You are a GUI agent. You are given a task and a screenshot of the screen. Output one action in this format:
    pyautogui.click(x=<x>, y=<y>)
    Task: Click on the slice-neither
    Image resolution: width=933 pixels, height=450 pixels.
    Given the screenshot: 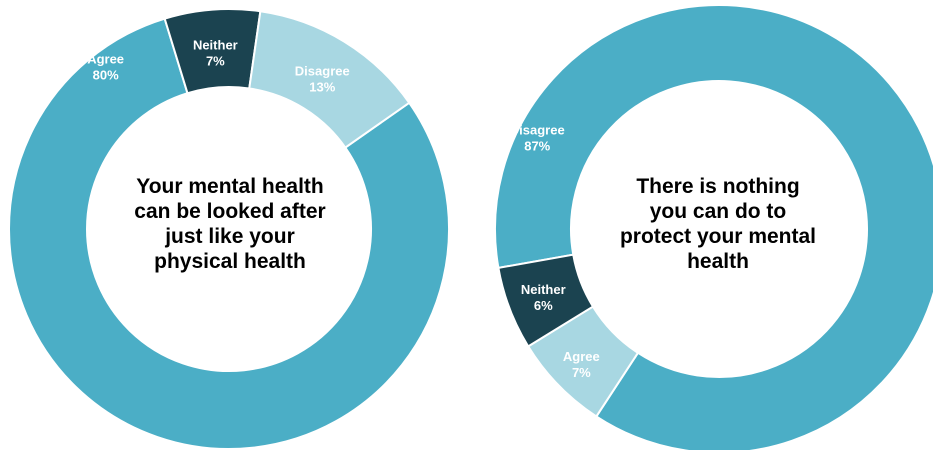 What is the action you would take?
    pyautogui.click(x=546, y=300)
    